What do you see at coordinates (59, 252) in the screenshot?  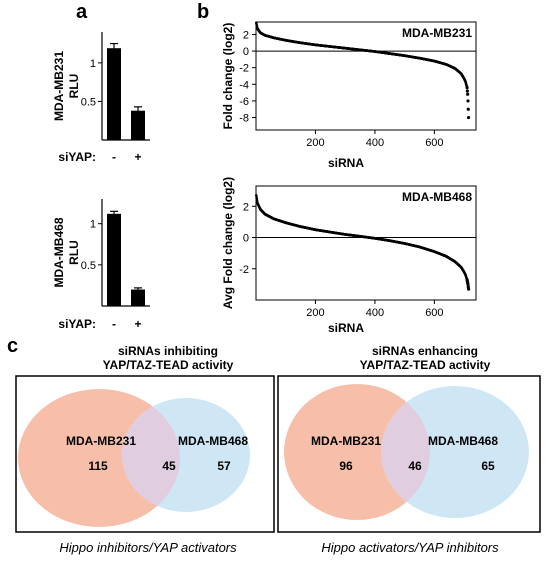 I see `y-axis-label: MDA-MB468` at bounding box center [59, 252].